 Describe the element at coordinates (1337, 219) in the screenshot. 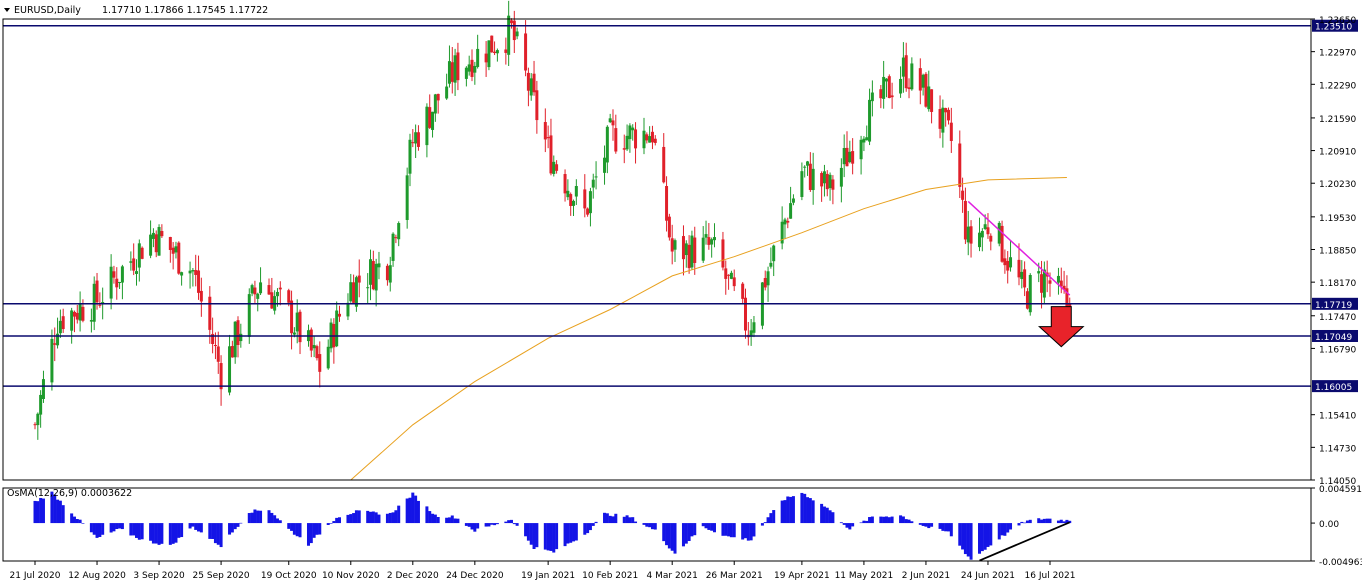

I see `price-axis-label: 1.19530` at that location.